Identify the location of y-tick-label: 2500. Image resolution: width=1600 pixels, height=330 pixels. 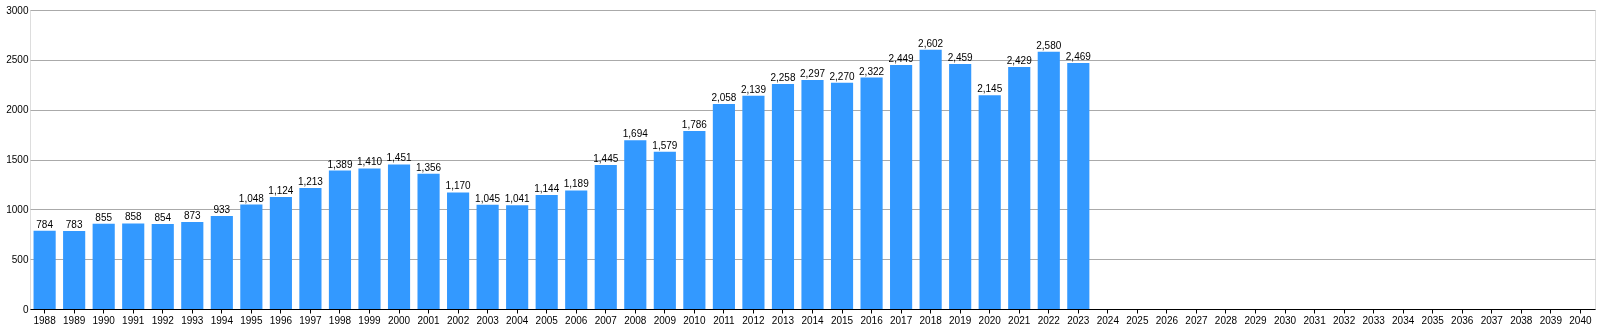
(17, 60).